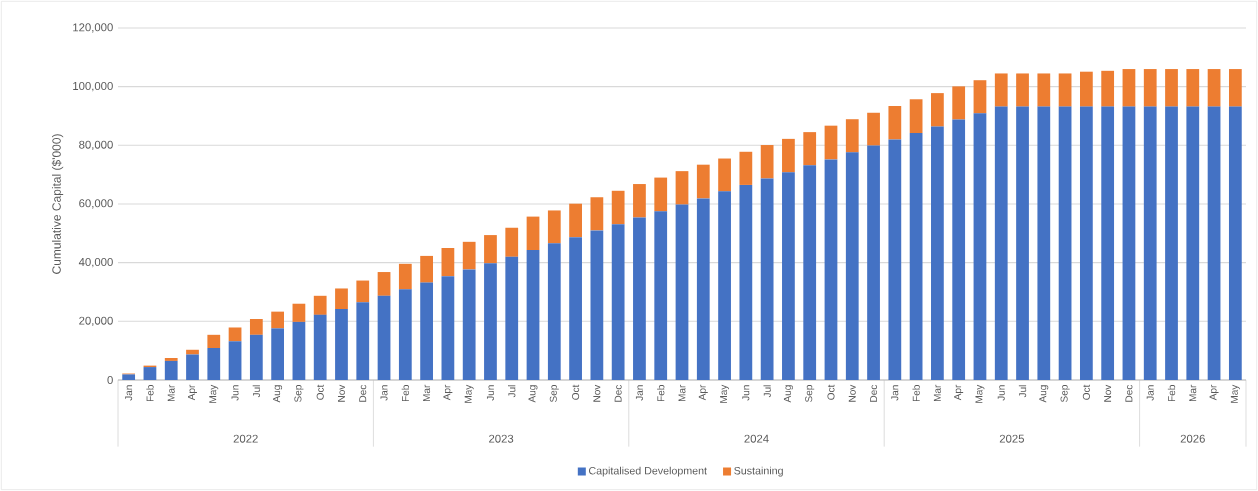  What do you see at coordinates (95, 262) in the screenshot?
I see `y-tick-label: 40,000` at bounding box center [95, 262].